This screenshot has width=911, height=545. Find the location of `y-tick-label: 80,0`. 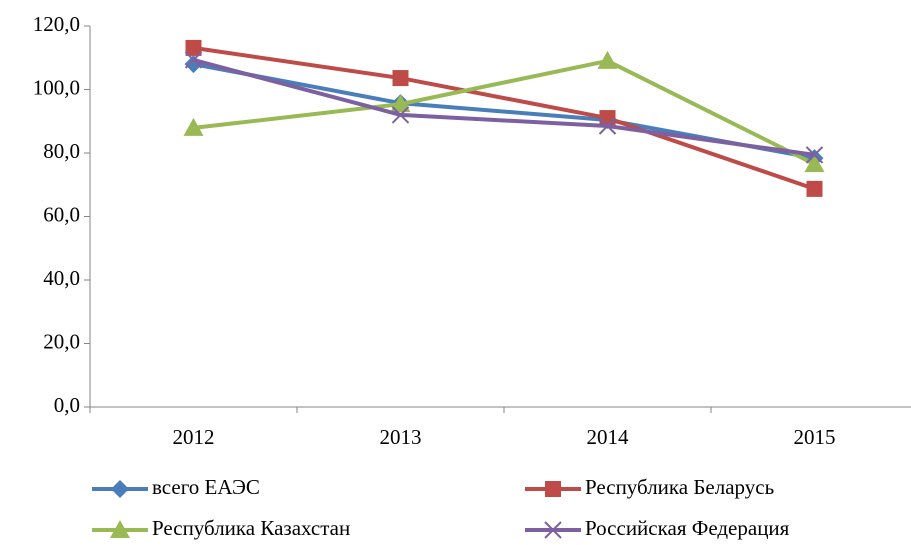

y-tick-label: 80,0 is located at coordinates (61, 151).